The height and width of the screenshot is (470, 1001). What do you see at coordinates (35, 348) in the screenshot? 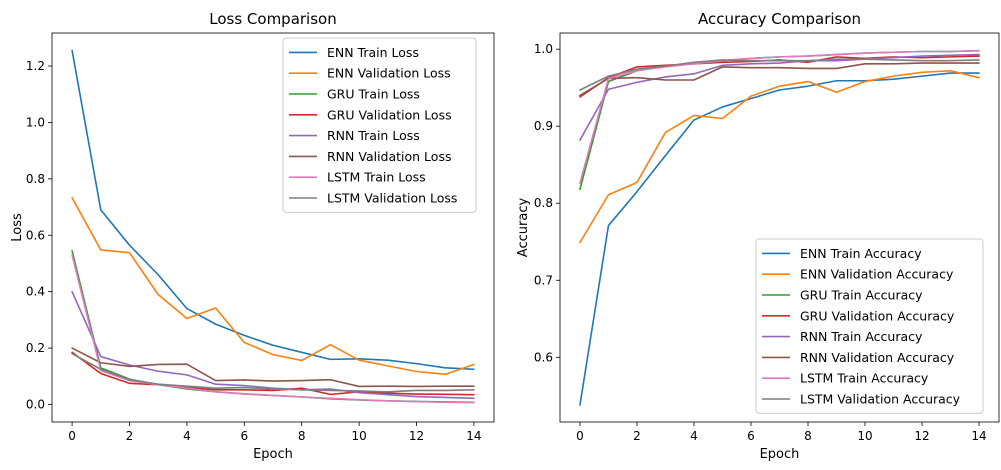
I see `y-tick-label: 0.2` at bounding box center [35, 348].